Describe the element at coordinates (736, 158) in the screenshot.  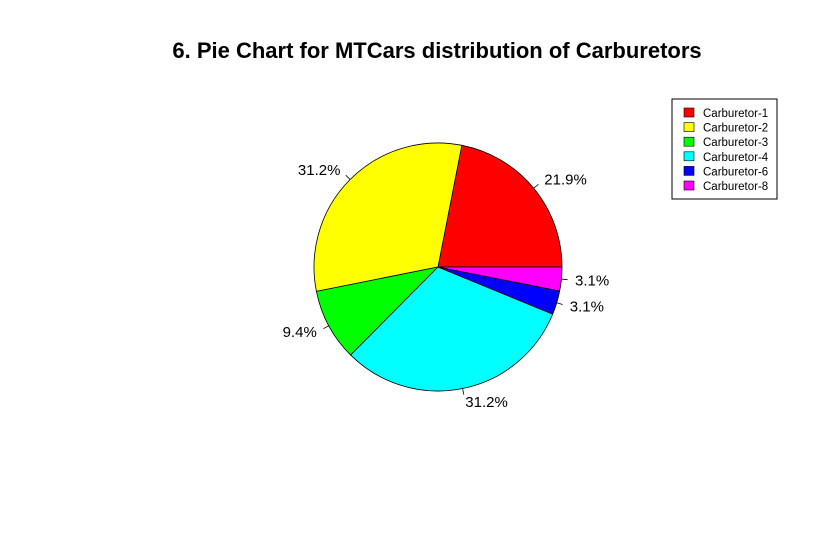
I see `legend-label: Carburetor-4` at that location.